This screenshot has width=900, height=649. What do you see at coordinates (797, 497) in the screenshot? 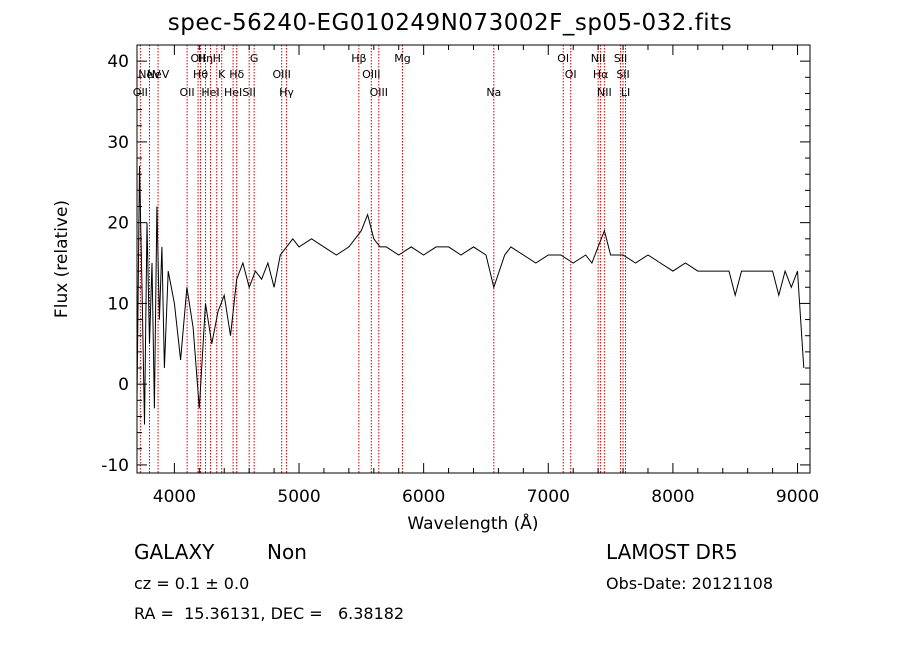
I see `x-tick-label: 9000` at bounding box center [797, 497].